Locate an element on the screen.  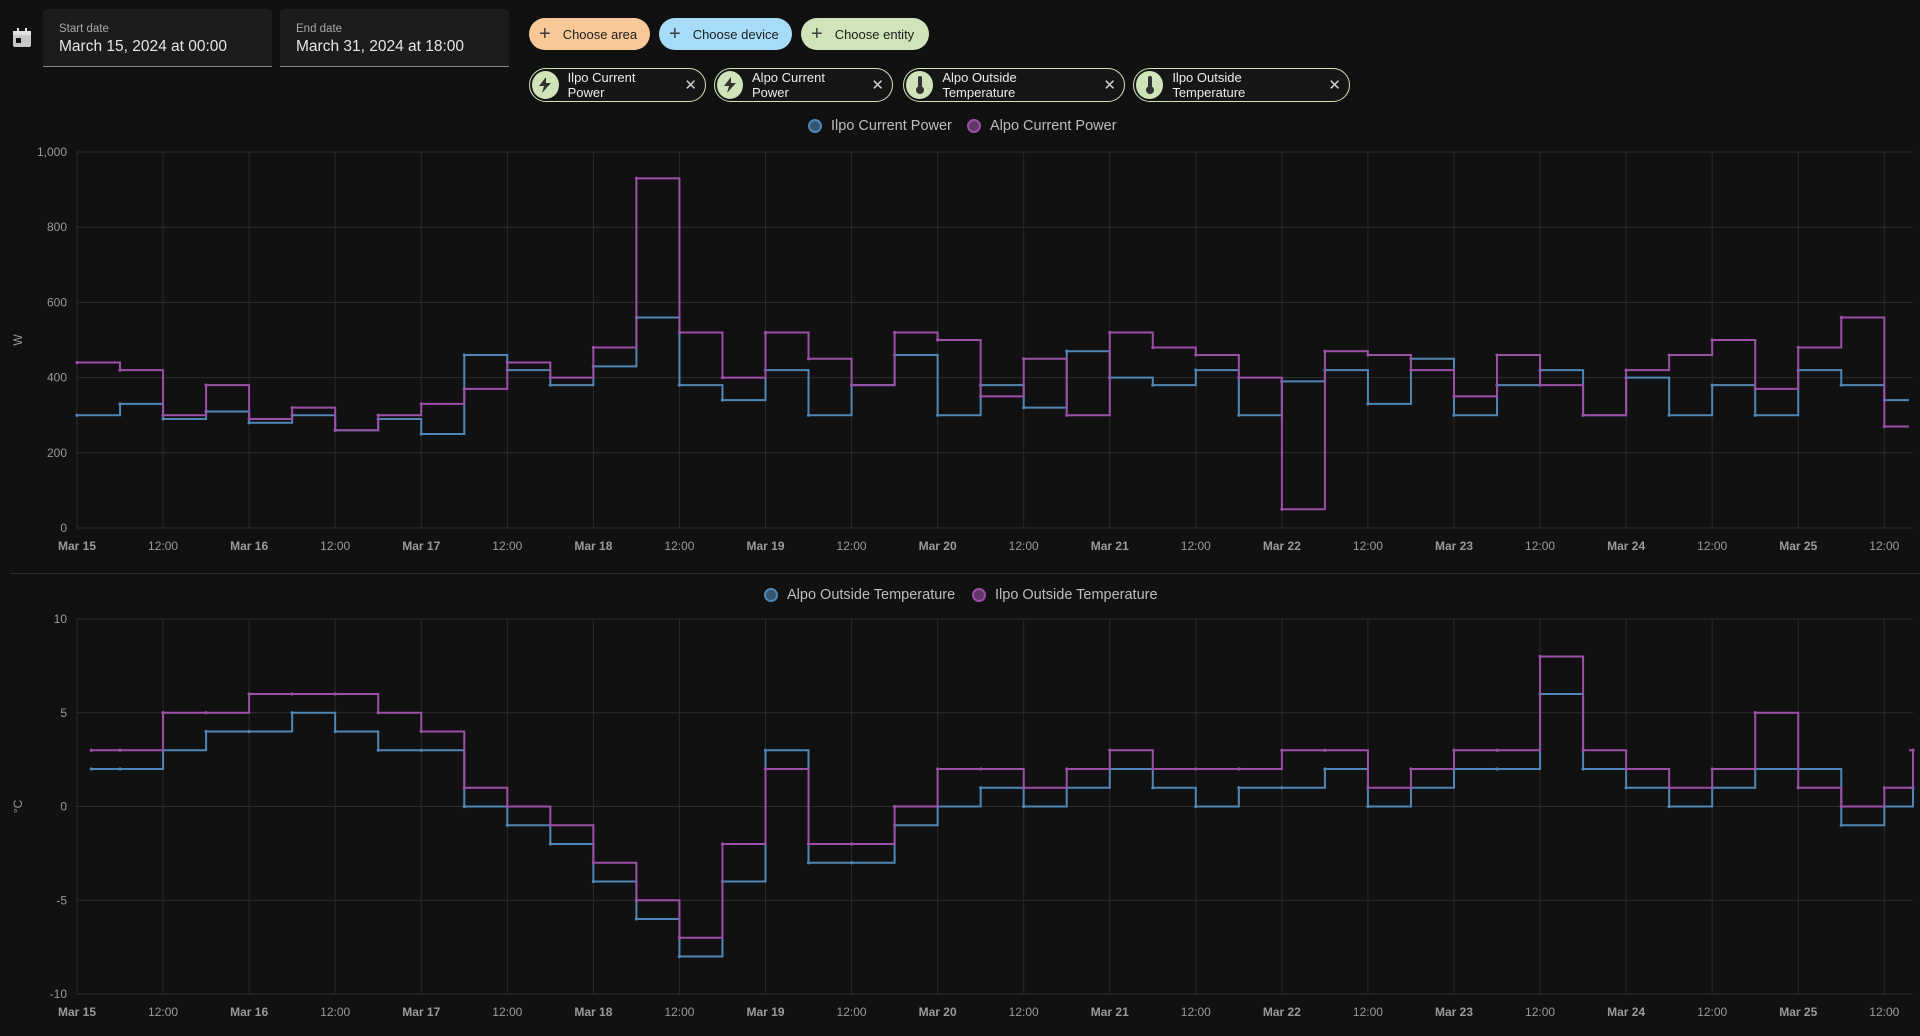
entity-chip: Alpo Outside Temperature ✕ is located at coordinates (1014, 85).